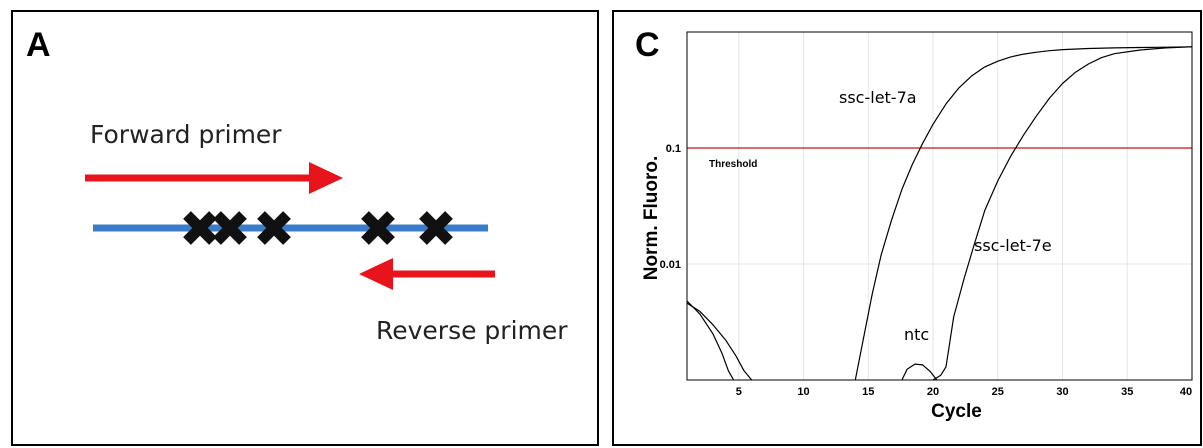 The width and height of the screenshot is (1203, 448). What do you see at coordinates (376, 274) in the screenshot?
I see `reverse-primer-arrowhead` at bounding box center [376, 274].